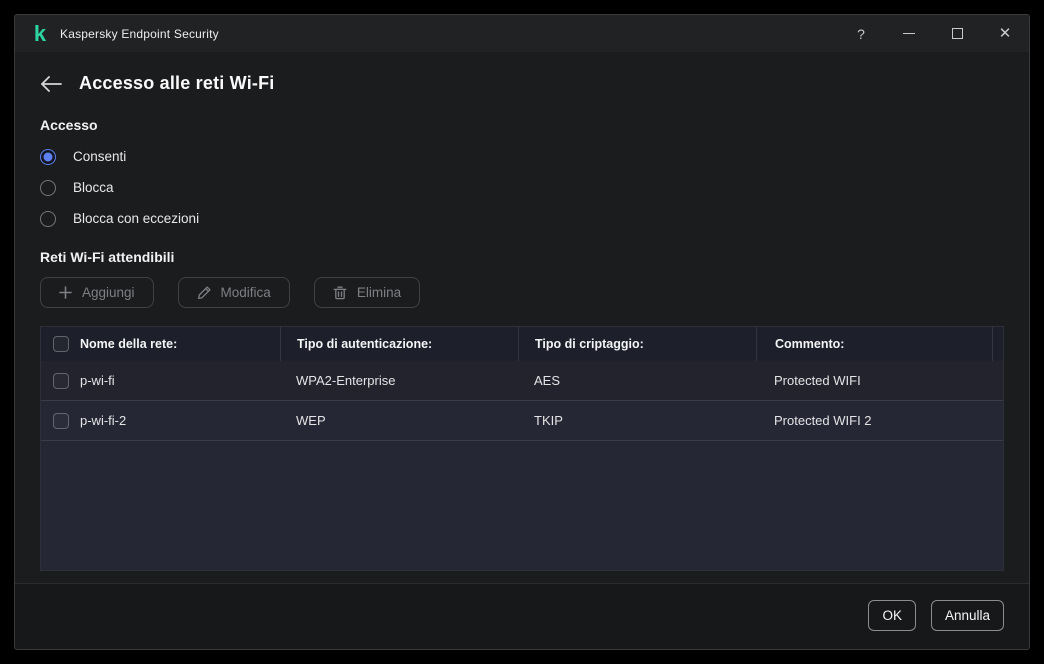  What do you see at coordinates (365, 344) in the screenshot?
I see `column-header-label: Tipo di autenticazione:` at bounding box center [365, 344].